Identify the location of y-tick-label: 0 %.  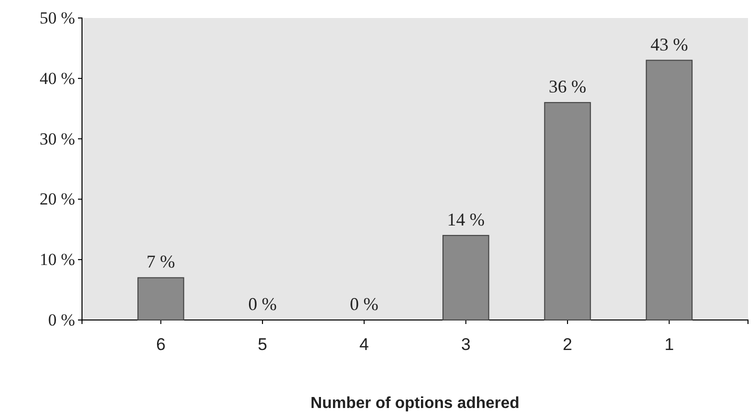
(61, 320).